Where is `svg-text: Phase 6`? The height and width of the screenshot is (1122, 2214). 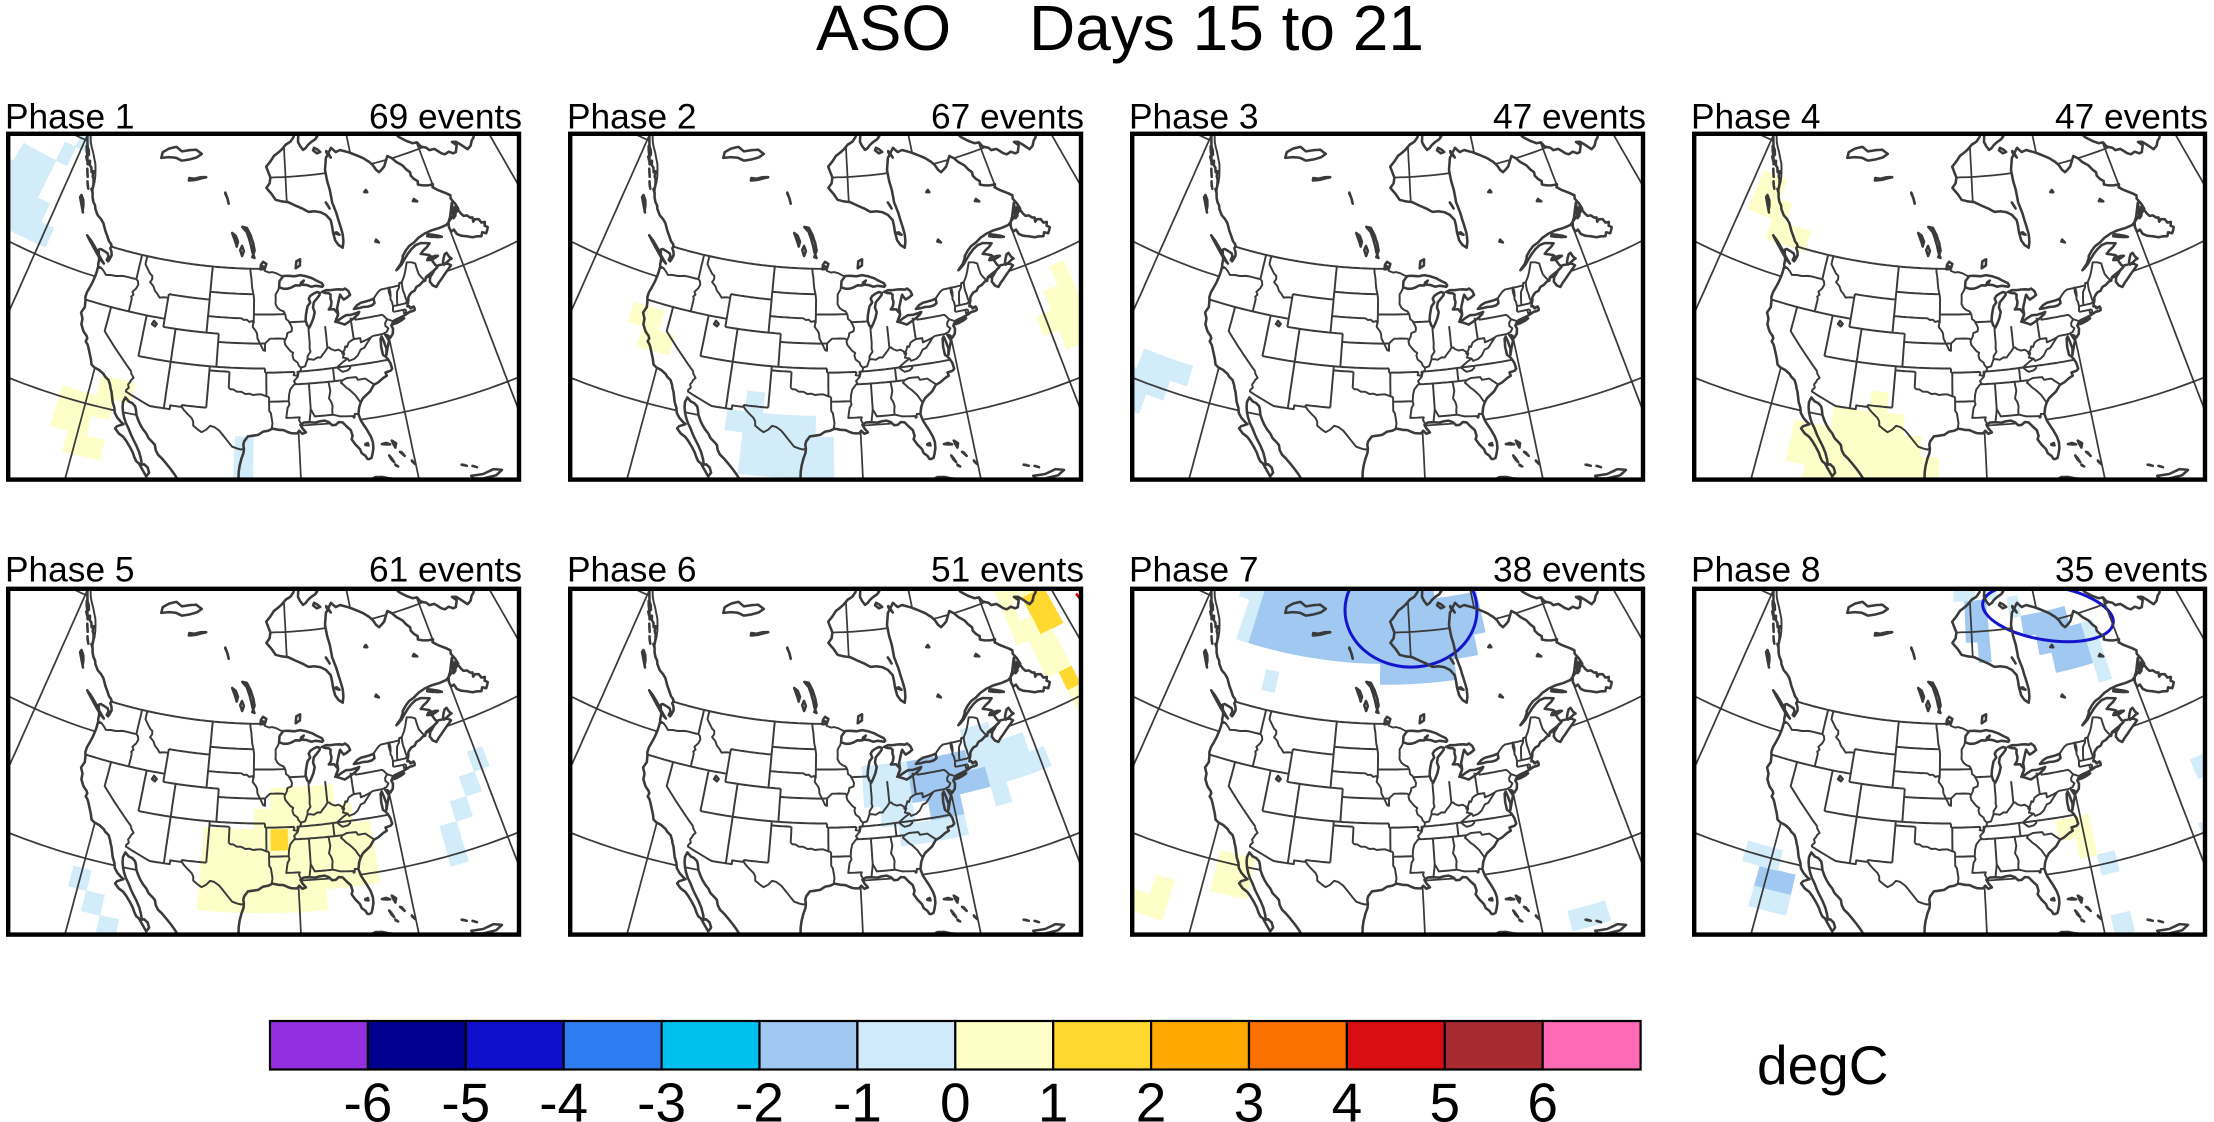
svg-text: Phase 6 is located at coordinates (632, 570).